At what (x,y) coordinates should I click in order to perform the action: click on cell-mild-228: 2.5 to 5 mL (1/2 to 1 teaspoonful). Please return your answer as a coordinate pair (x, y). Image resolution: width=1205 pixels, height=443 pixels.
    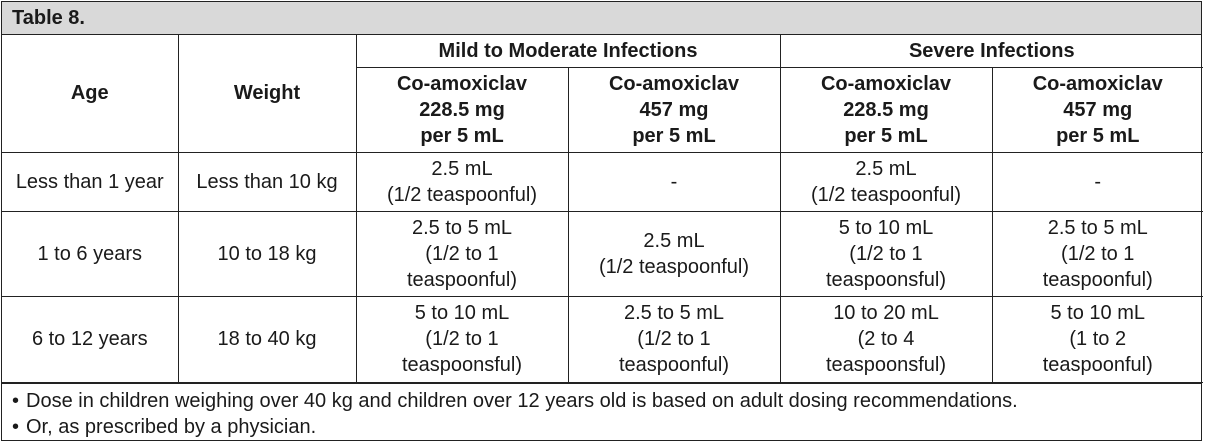
    Looking at the image, I should click on (462, 253).